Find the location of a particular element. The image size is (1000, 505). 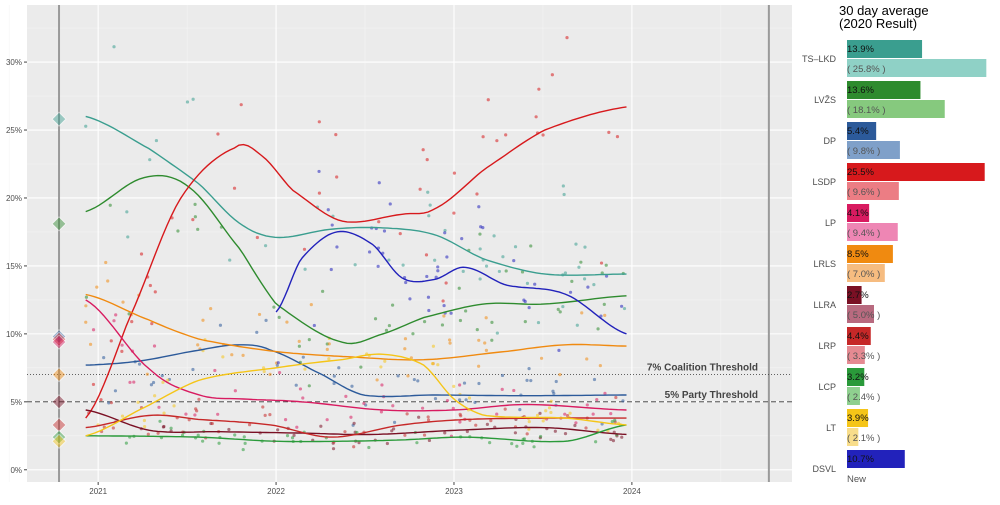

current-average-label: 3.9% is located at coordinates (858, 418).